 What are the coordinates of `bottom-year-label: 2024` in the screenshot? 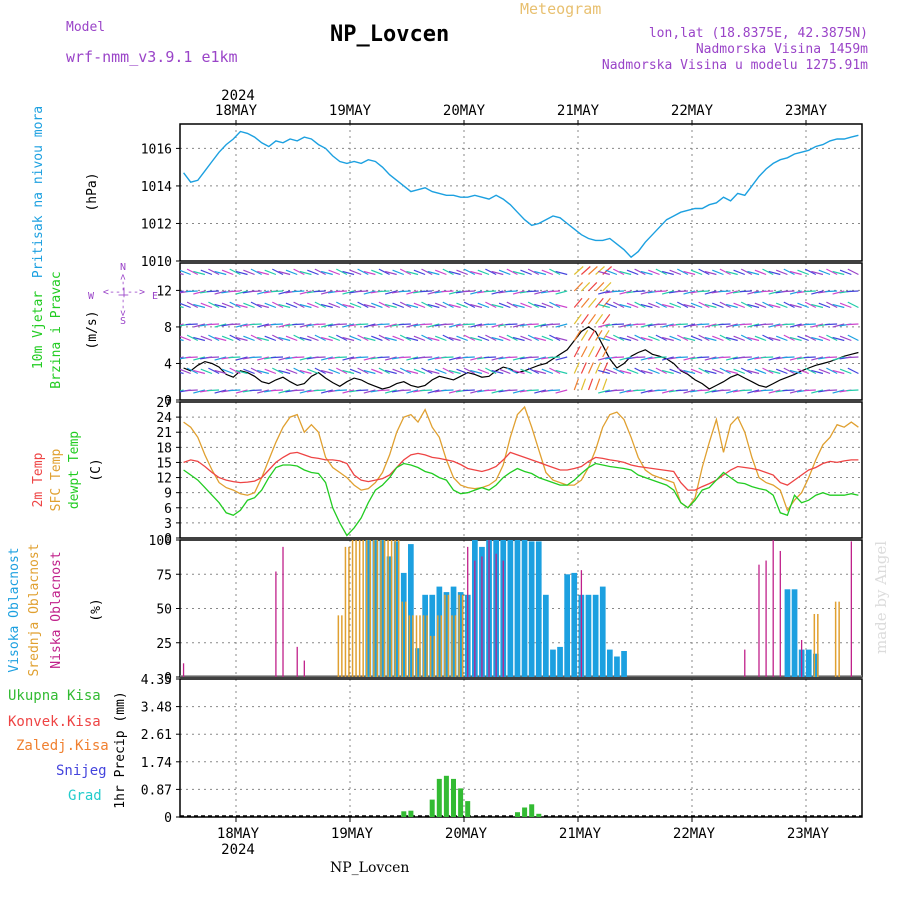 It's located at (238, 850).